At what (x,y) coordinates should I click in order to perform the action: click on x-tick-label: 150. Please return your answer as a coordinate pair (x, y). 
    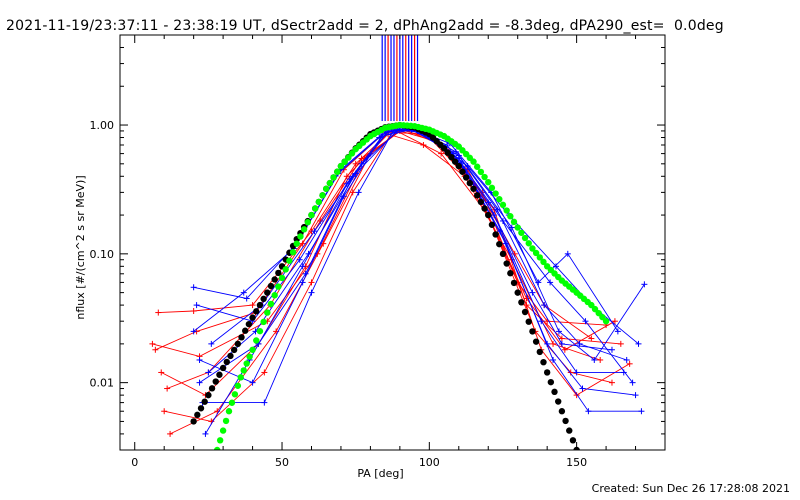
    Looking at the image, I should click on (576, 462).